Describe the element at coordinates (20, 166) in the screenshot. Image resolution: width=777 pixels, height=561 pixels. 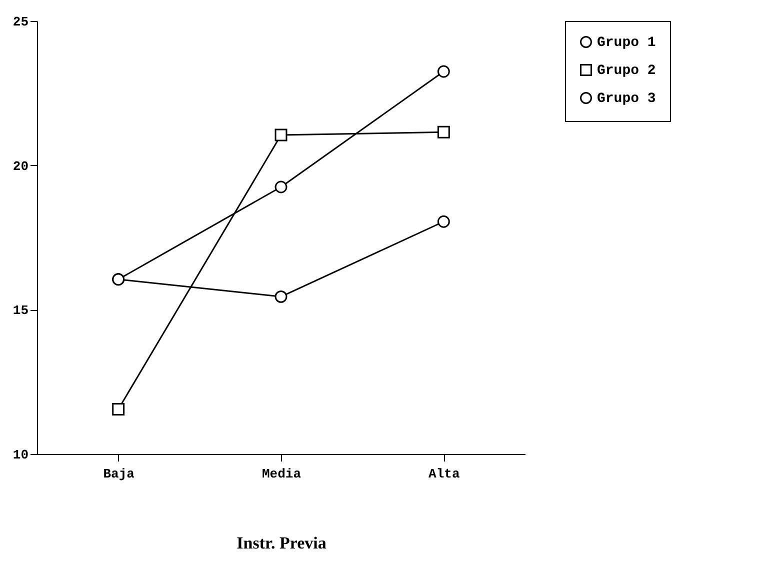
I see `y-tick-label: 20` at that location.